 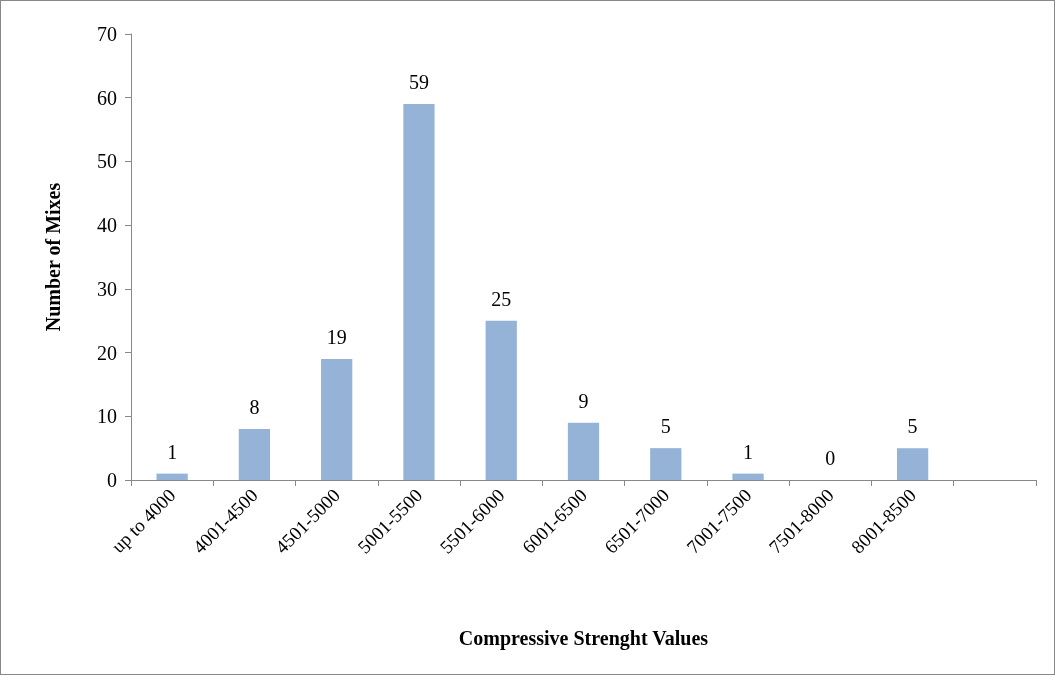 What do you see at coordinates (112, 480) in the screenshot?
I see `y-tick-label: 0` at bounding box center [112, 480].